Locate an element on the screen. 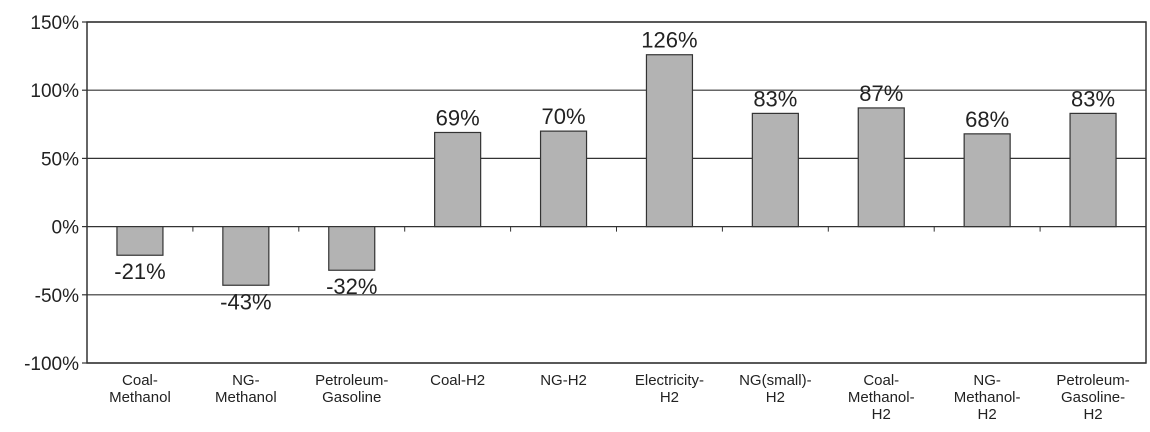 Image resolution: width=1150 pixels, height=432 pixels. x-category-label-line: Coal-H2 is located at coordinates (457, 380).